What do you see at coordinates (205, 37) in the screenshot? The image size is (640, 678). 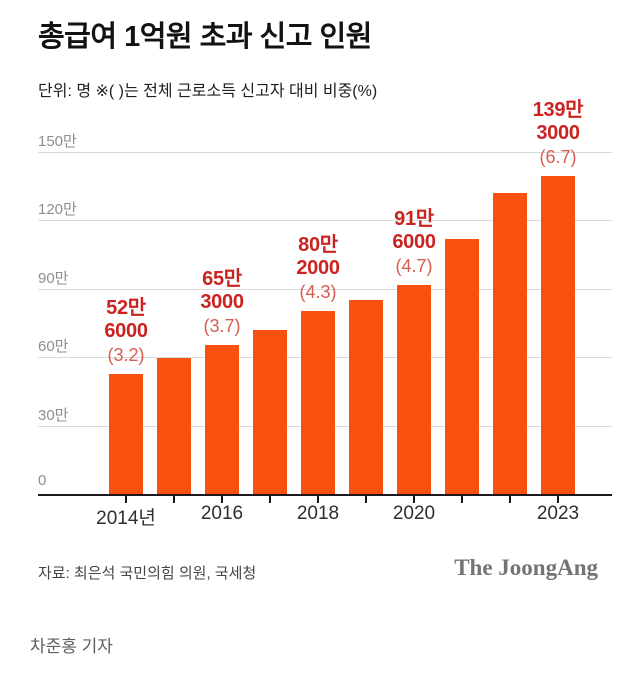 I see `chart-title: 총급여 1억원 초과 신고 인원` at bounding box center [205, 37].